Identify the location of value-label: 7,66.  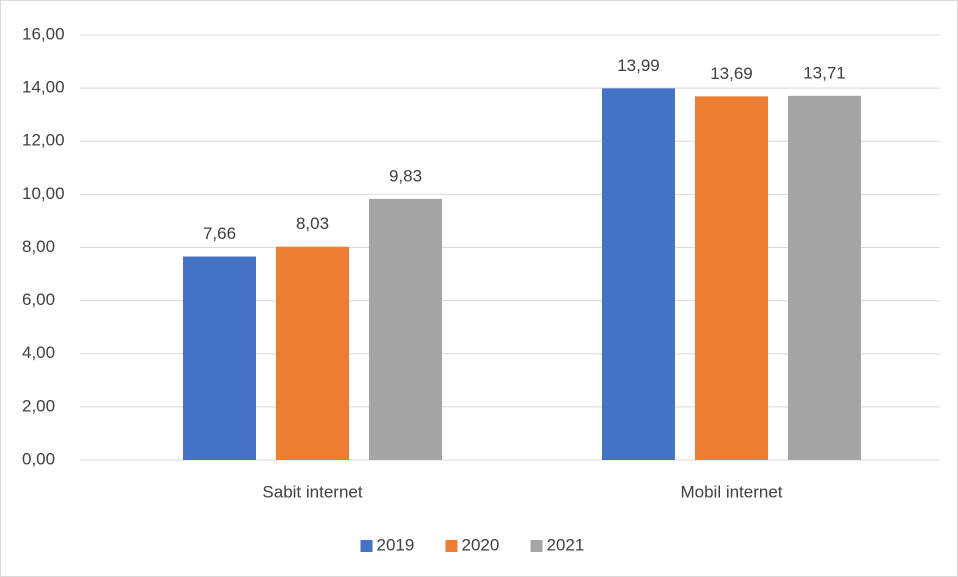
(219, 233).